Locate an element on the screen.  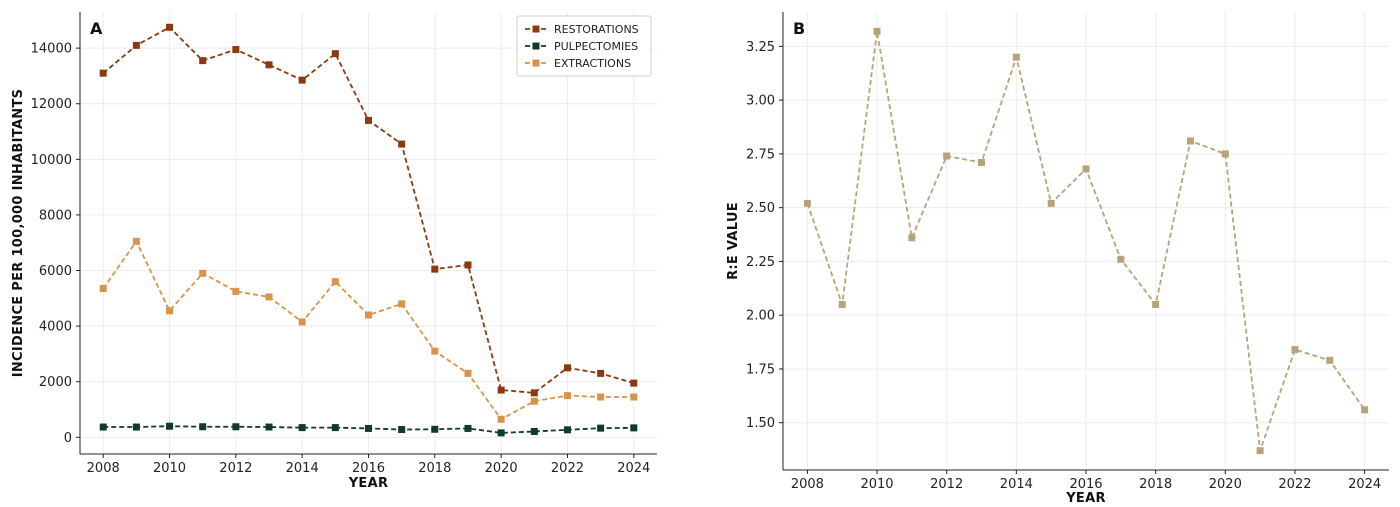
y-tick-label: 2.25 is located at coordinates (760, 262).